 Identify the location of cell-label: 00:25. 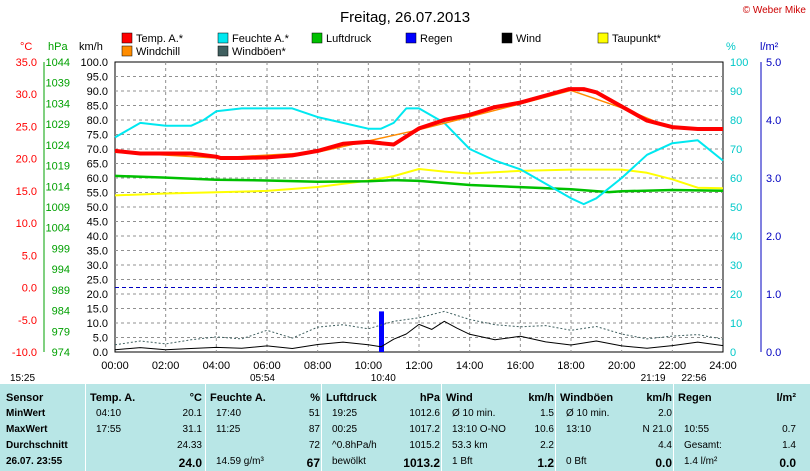
(345, 429).